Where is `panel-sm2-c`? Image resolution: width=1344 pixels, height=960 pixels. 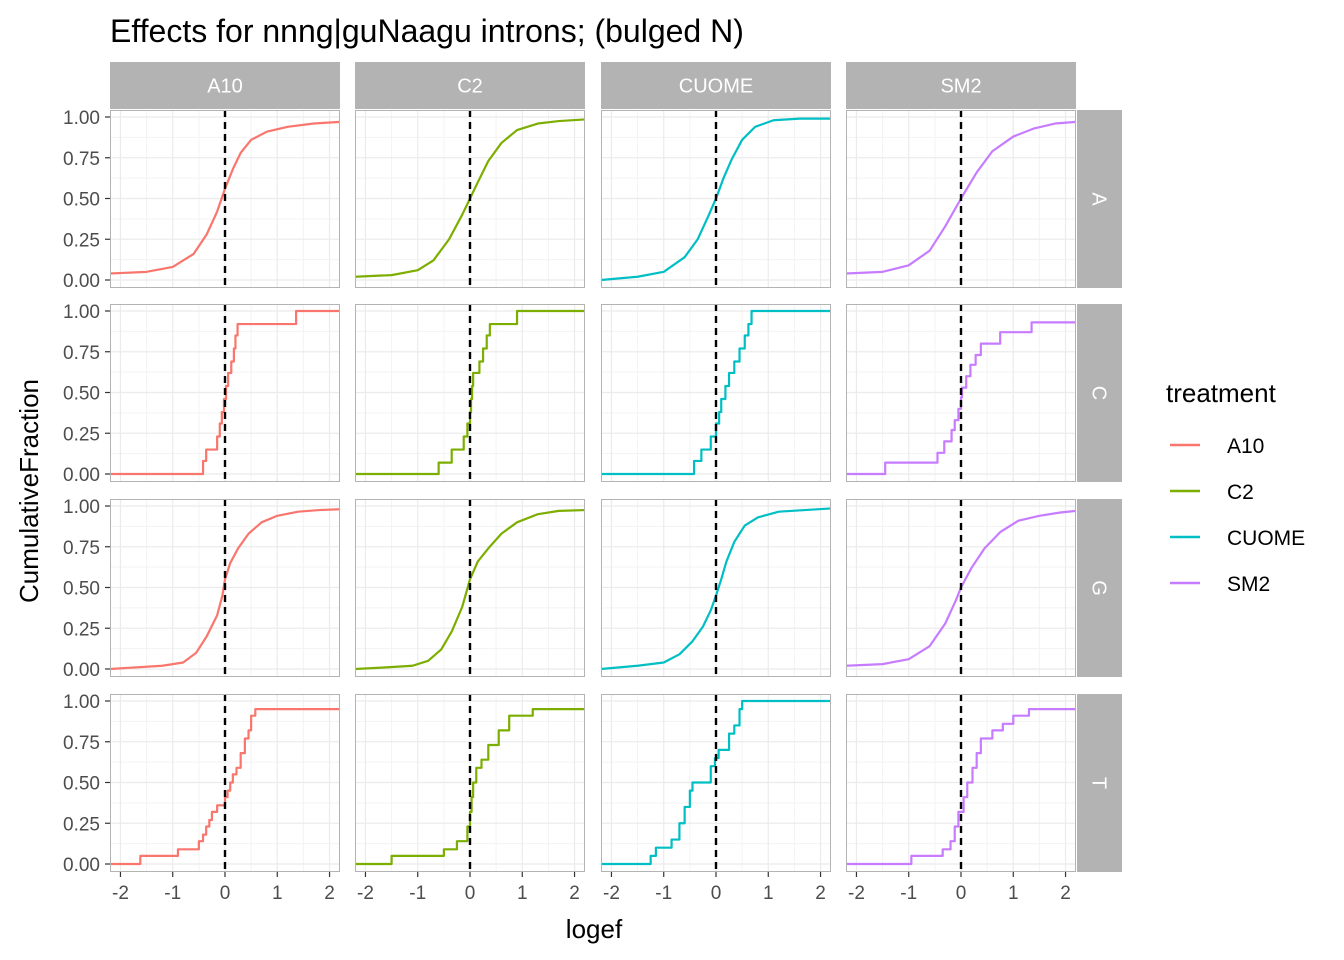 panel-sm2-c is located at coordinates (961, 393).